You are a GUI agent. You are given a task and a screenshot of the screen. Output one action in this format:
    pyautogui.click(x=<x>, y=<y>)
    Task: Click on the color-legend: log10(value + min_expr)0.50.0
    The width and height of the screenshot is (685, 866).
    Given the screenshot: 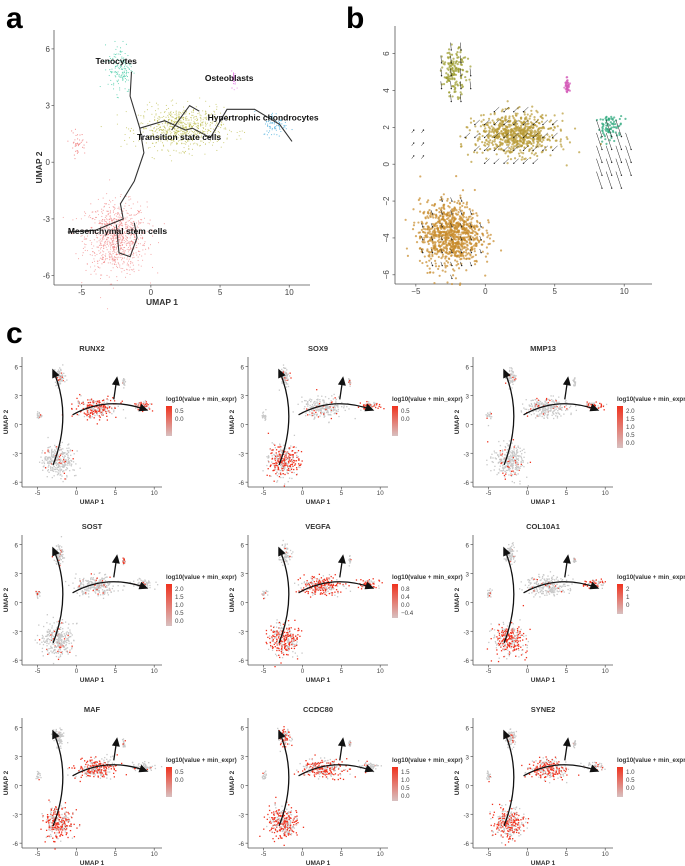 What is the action you would take?
    pyautogui.click(x=201, y=416)
    